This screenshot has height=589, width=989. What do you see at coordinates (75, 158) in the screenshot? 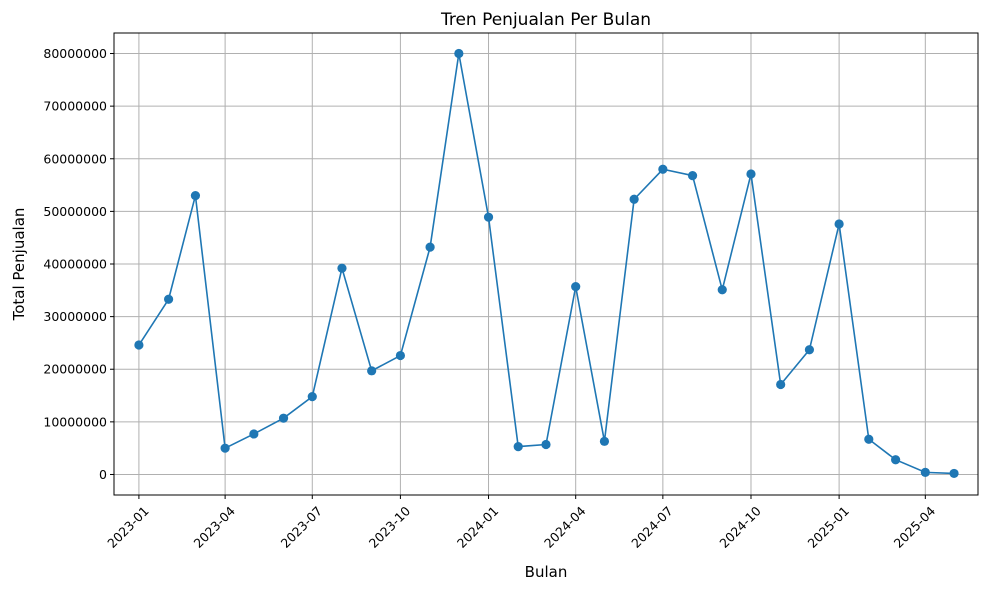
I see `y-tick-label: 60000000` at bounding box center [75, 158].